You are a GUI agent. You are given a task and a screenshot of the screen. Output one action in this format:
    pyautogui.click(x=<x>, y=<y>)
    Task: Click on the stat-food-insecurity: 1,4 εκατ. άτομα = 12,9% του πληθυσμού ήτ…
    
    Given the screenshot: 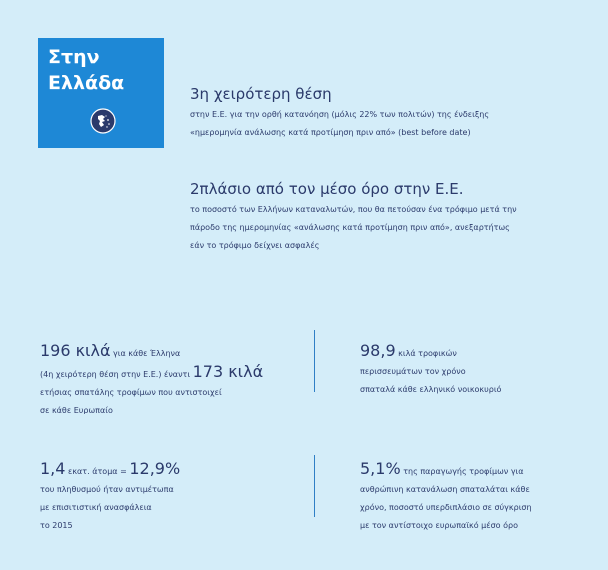 What is the action you would take?
    pyautogui.click(x=110, y=497)
    